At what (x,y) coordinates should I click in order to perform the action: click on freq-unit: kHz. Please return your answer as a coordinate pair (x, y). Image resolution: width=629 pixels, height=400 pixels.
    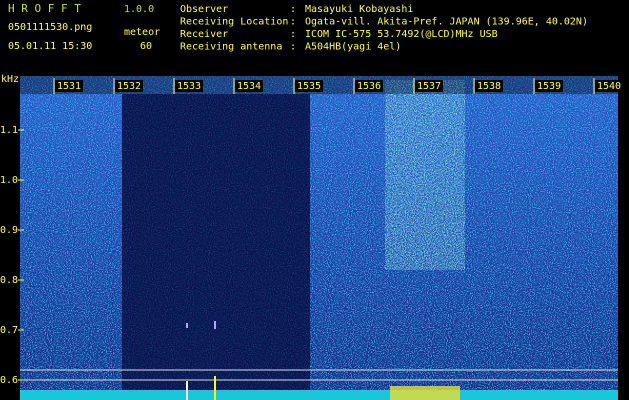
    Looking at the image, I should click on (10, 79).